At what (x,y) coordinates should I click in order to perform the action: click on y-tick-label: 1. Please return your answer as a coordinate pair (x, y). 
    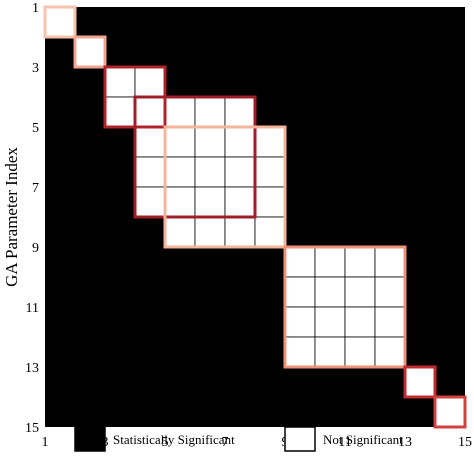
    Looking at the image, I should click on (35, 8).